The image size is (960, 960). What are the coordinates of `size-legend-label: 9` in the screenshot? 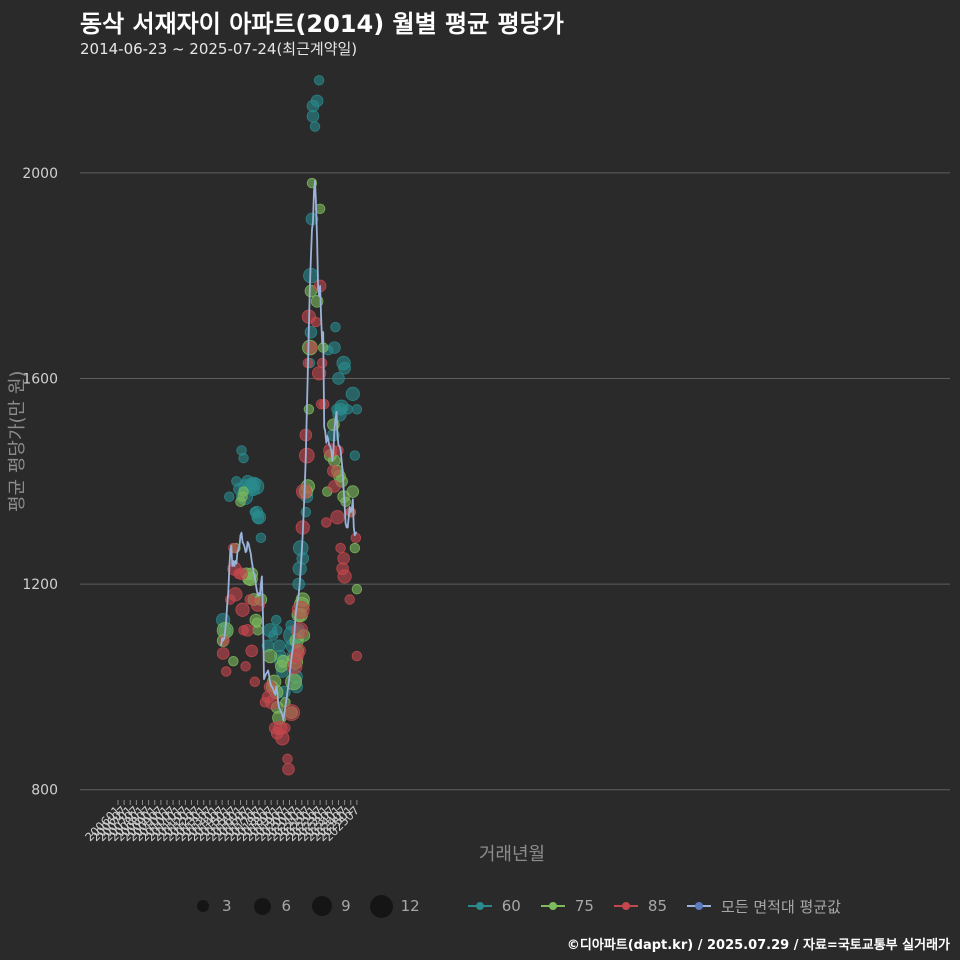 It's located at (346, 906).